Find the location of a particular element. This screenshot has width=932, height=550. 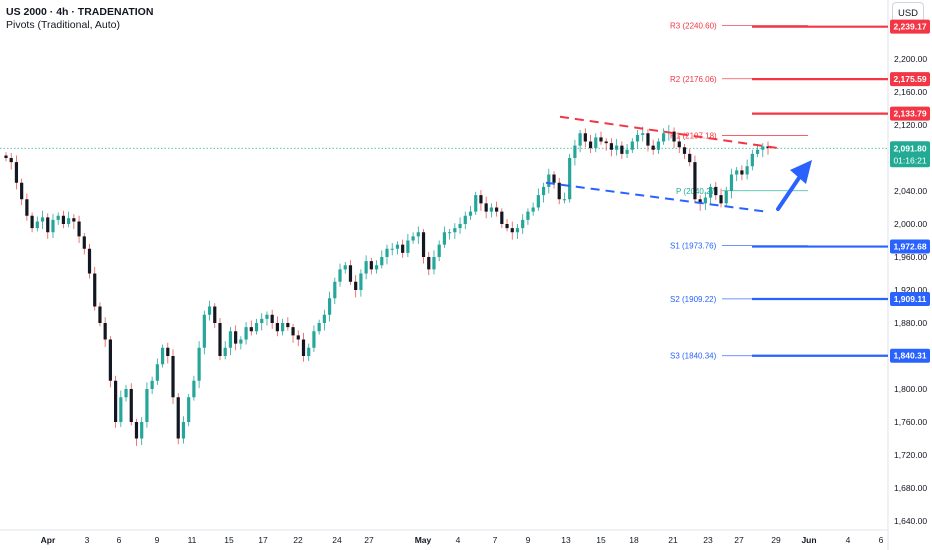

price-badge-label: 2,133.79 is located at coordinates (909, 114).